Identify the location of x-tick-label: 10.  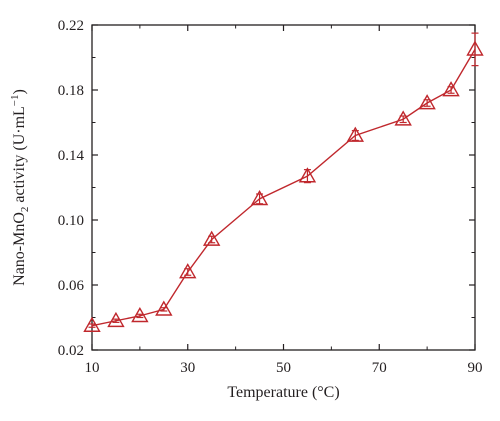
(92, 368).